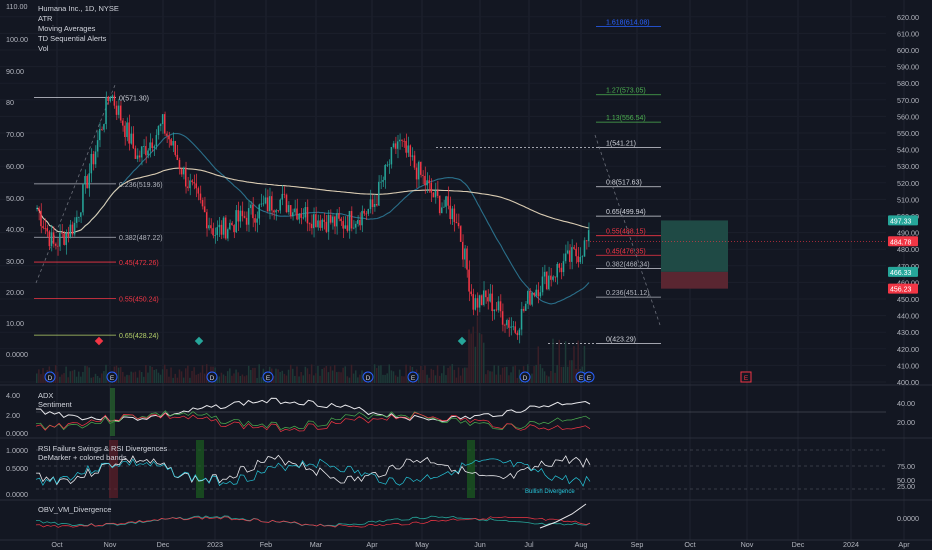 This screenshot has height=550, width=932. Describe the element at coordinates (908, 266) in the screenshot. I see `price-tick-7: 470.00` at that location.